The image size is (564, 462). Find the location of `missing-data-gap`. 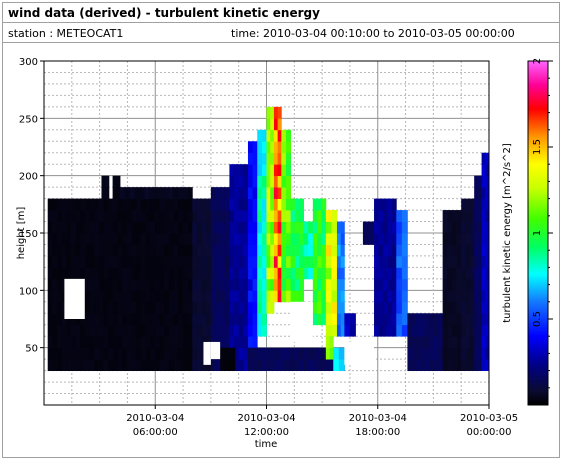

missing-data-gap is located at coordinates (74, 298).